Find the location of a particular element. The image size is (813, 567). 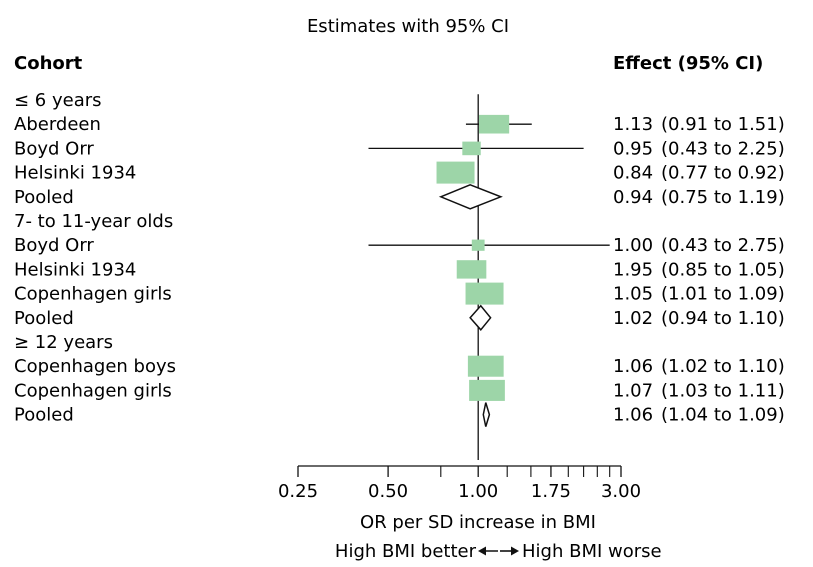

subgroup-header-row: ≥ 12 years is located at coordinates (63, 342).